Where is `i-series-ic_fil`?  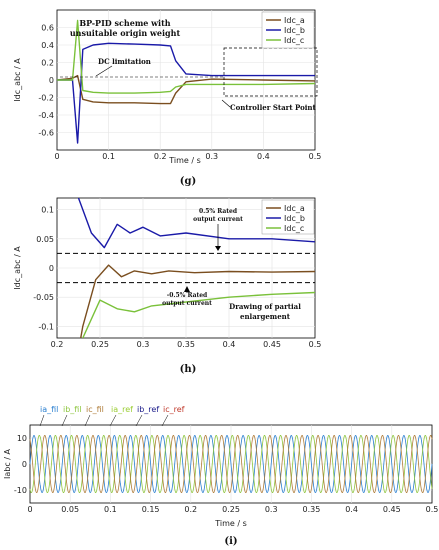 i-series-ic_fil is located at coordinates (231, 464).